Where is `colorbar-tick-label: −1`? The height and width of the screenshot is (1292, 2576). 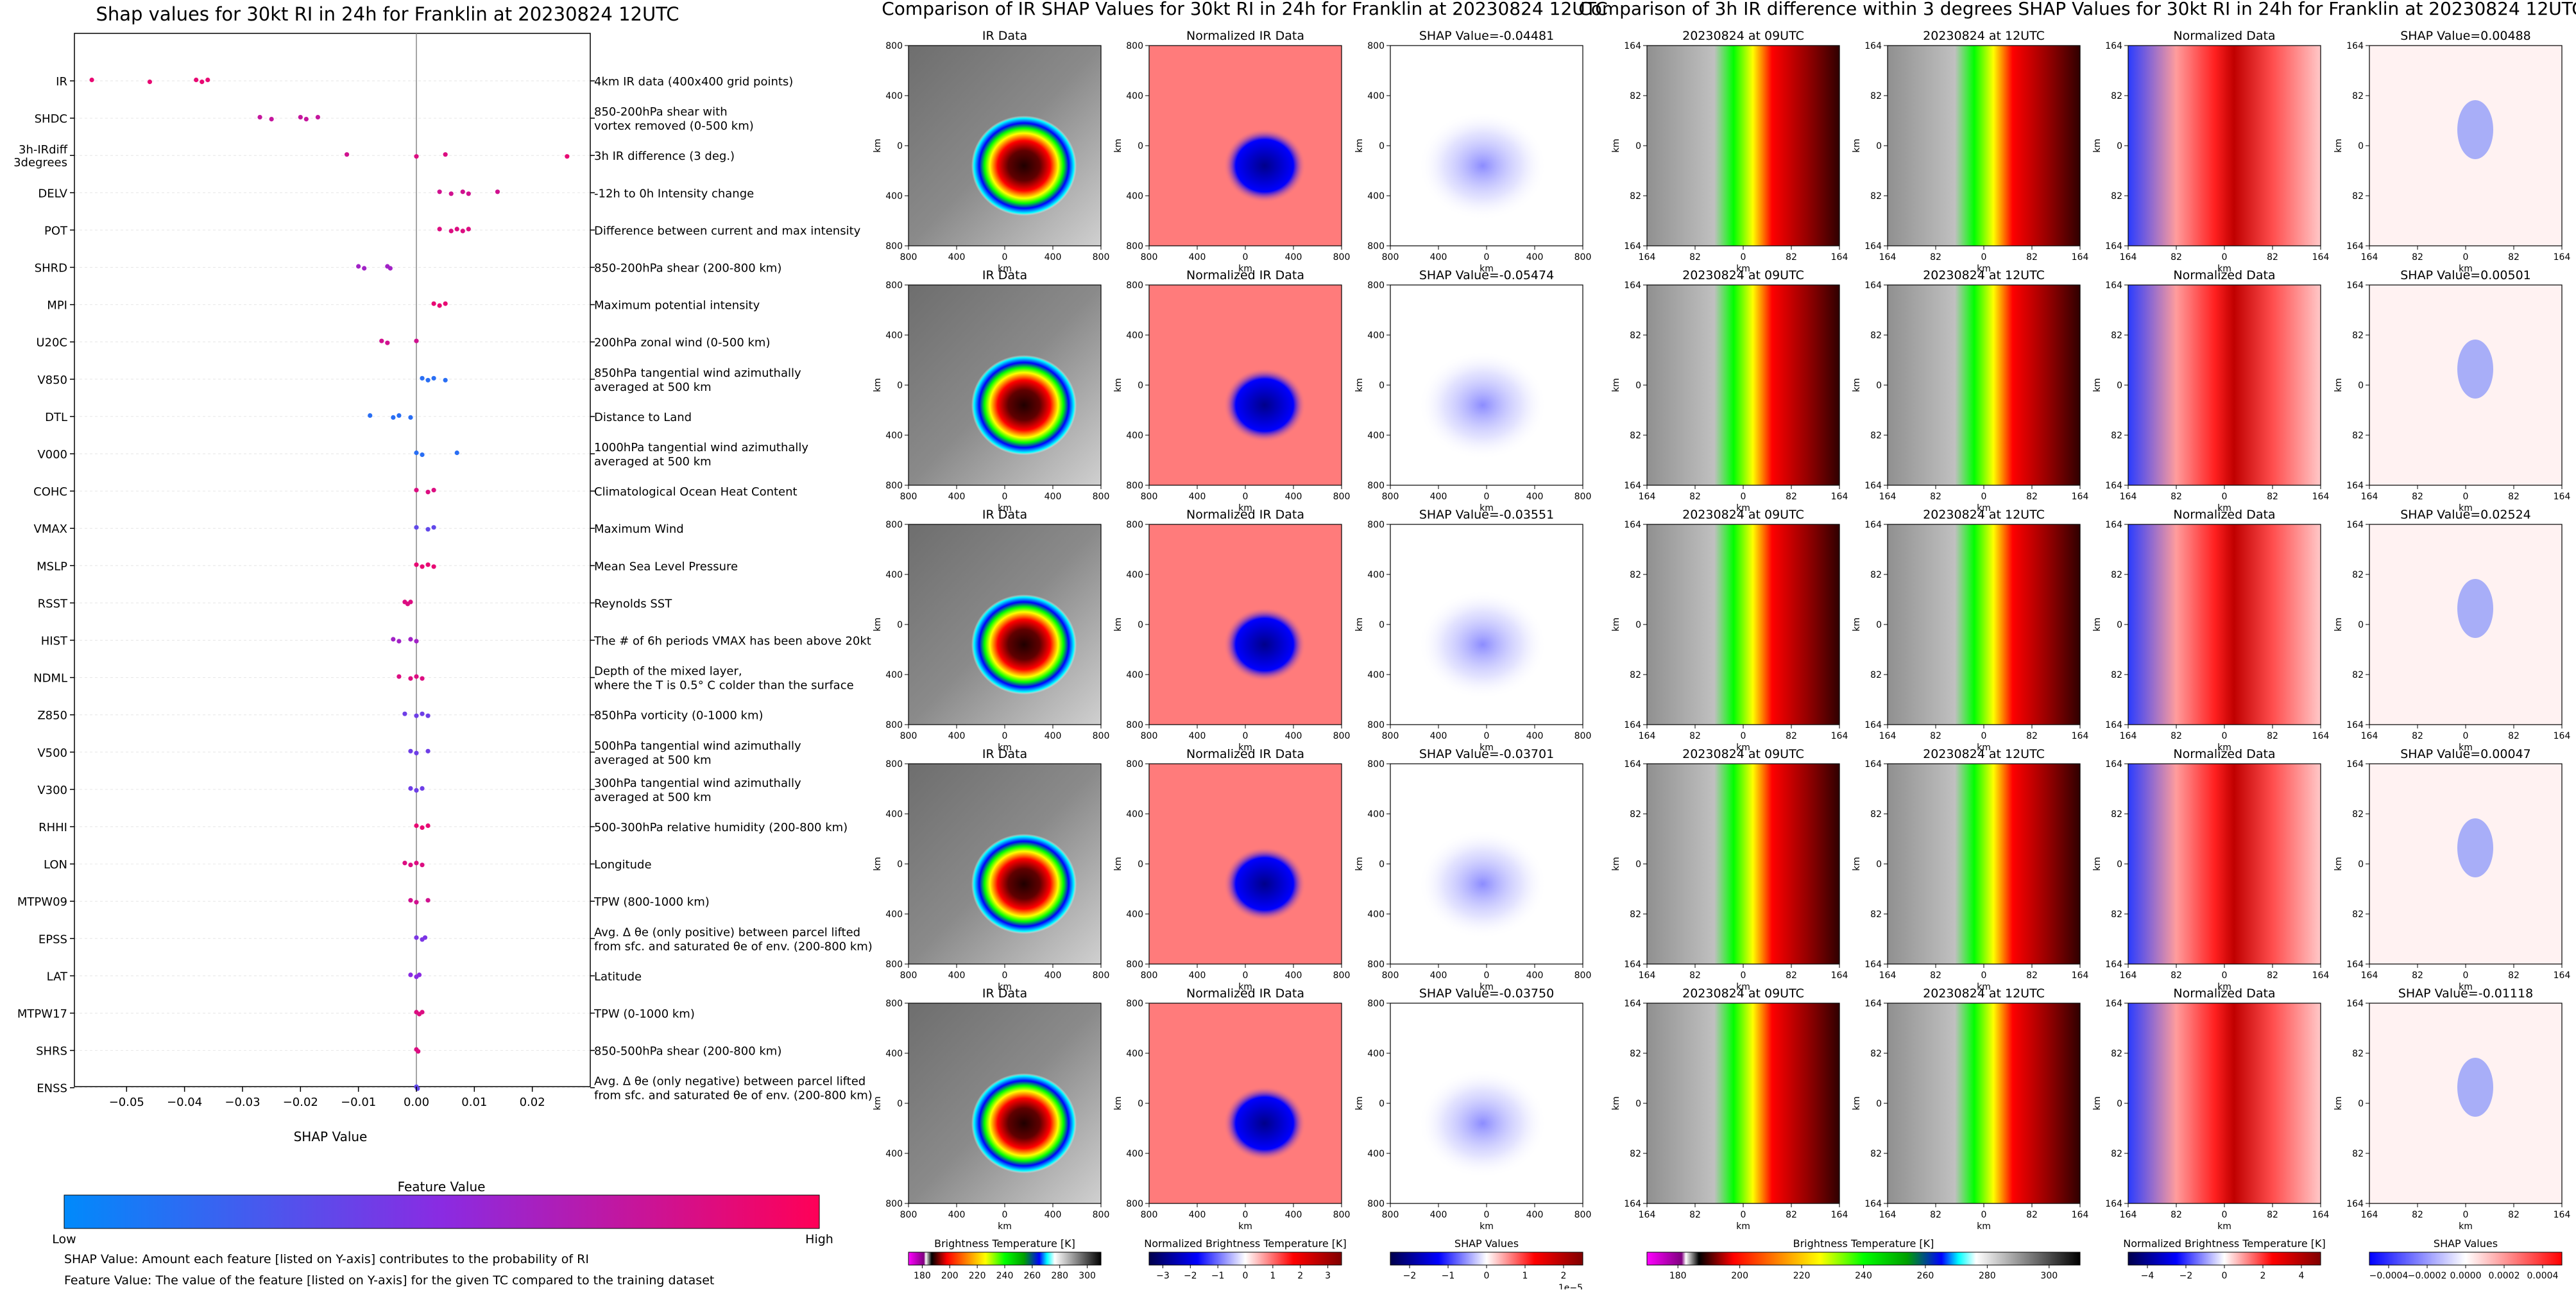 colorbar-tick-label: −1 is located at coordinates (1218, 1276).